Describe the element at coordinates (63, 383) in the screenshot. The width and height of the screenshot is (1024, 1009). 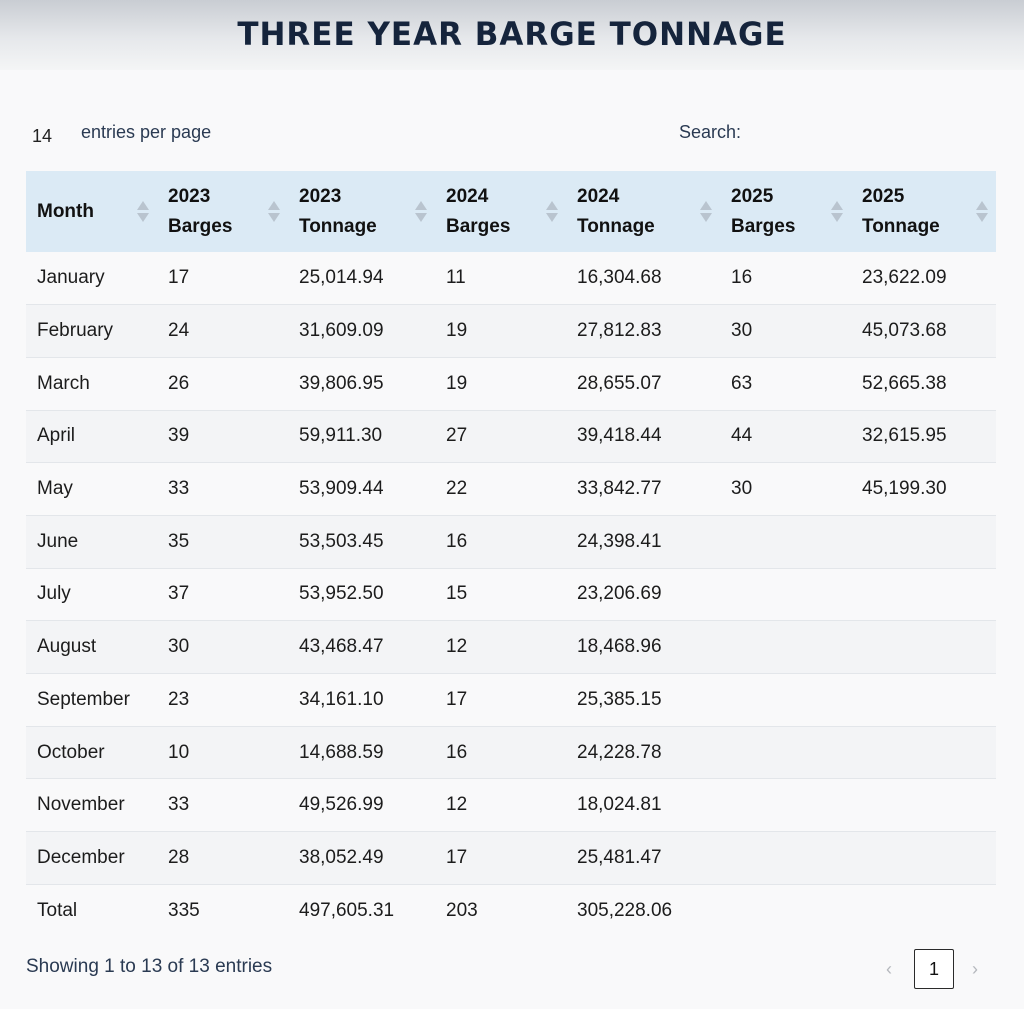
I see `cell-month: March` at that location.